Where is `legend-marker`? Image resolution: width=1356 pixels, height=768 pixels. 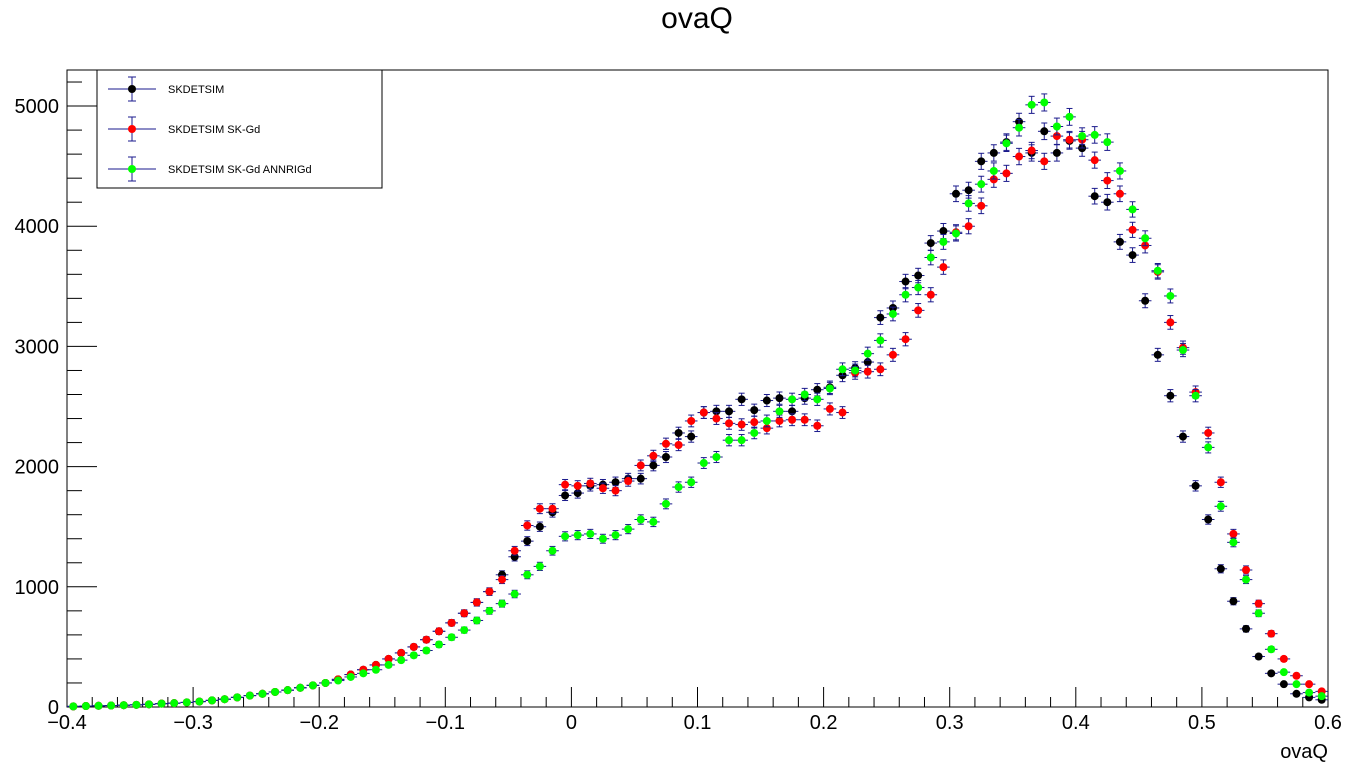
legend-marker is located at coordinates (132, 129).